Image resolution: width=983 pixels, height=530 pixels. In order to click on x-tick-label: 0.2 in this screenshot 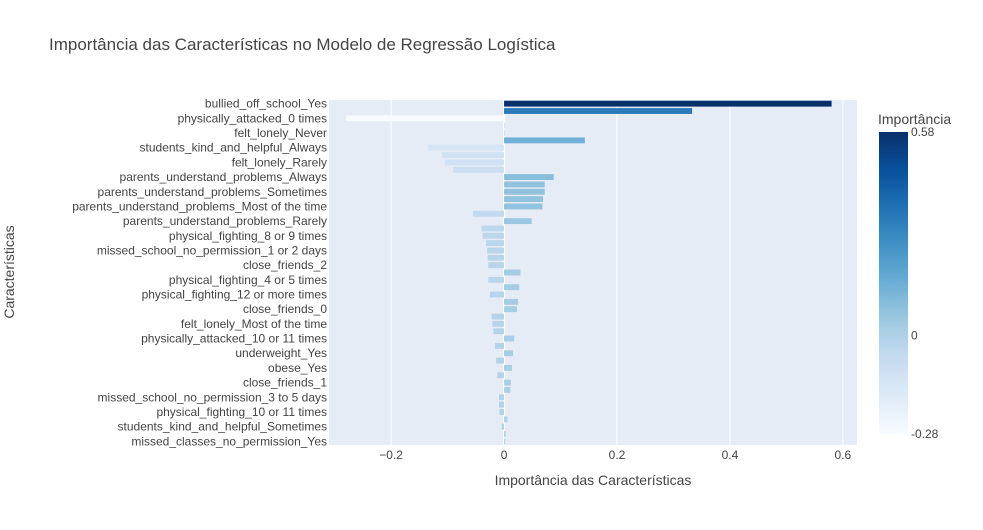, I will do `click(617, 455)`.